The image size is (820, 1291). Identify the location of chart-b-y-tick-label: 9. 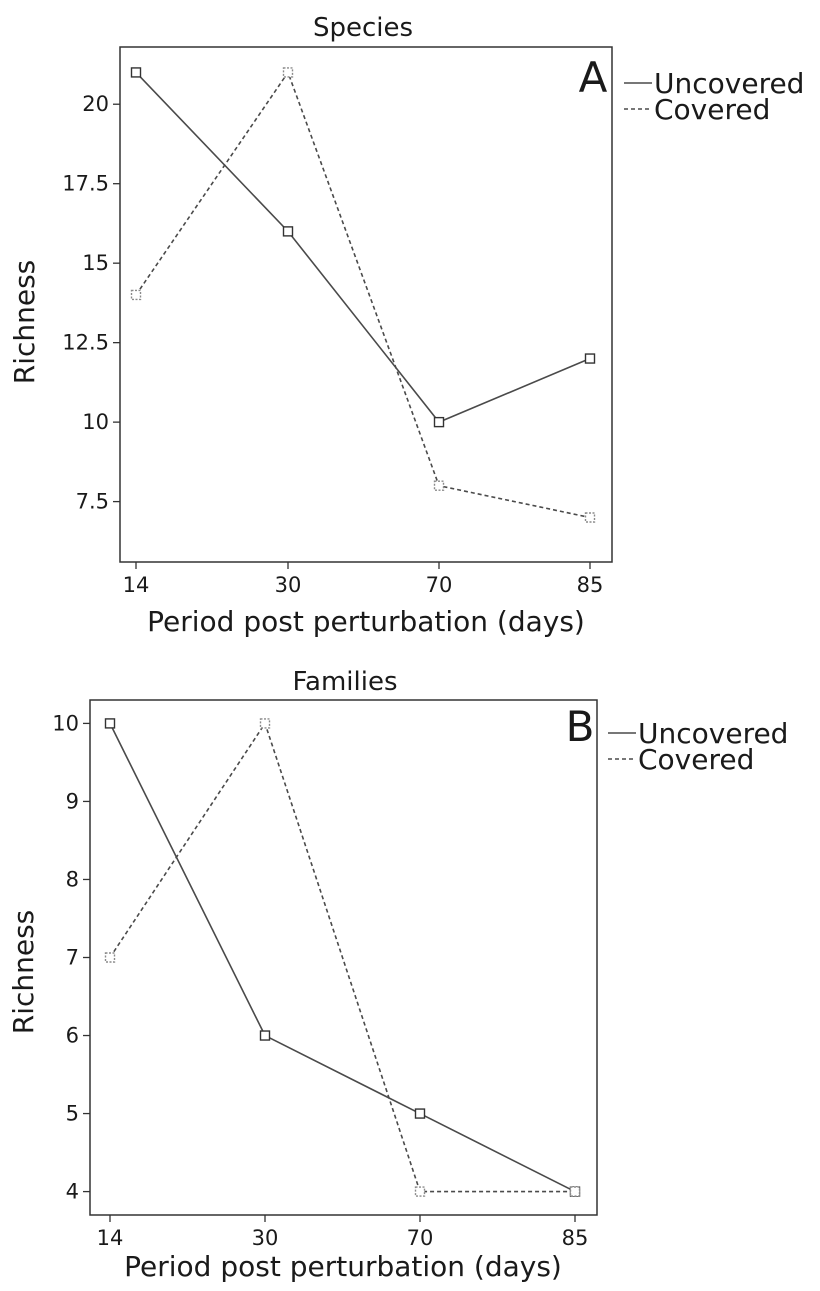
(72, 801).